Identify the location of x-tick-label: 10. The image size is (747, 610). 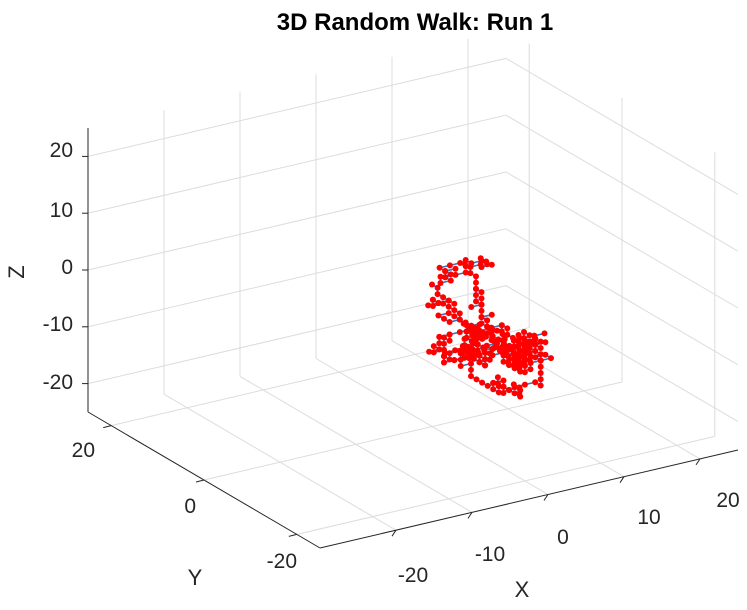
(648, 517).